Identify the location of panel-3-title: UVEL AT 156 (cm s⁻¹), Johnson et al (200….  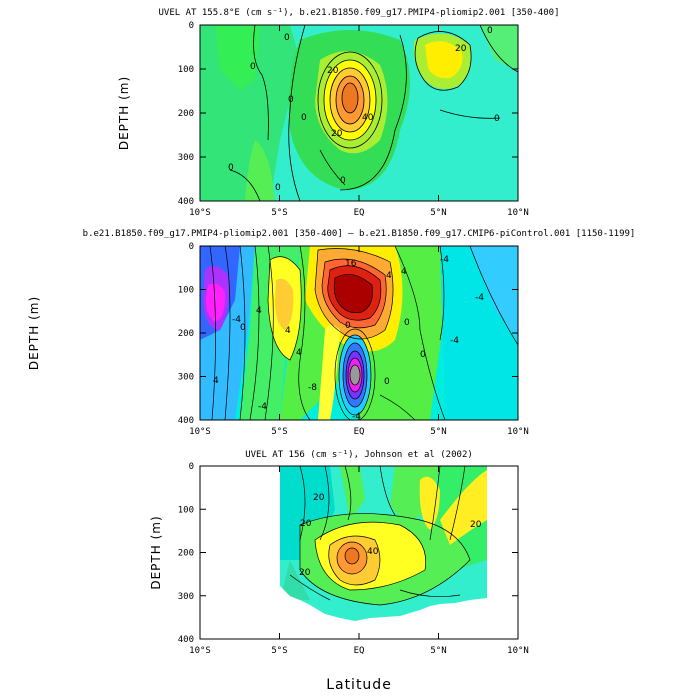
(359, 455).